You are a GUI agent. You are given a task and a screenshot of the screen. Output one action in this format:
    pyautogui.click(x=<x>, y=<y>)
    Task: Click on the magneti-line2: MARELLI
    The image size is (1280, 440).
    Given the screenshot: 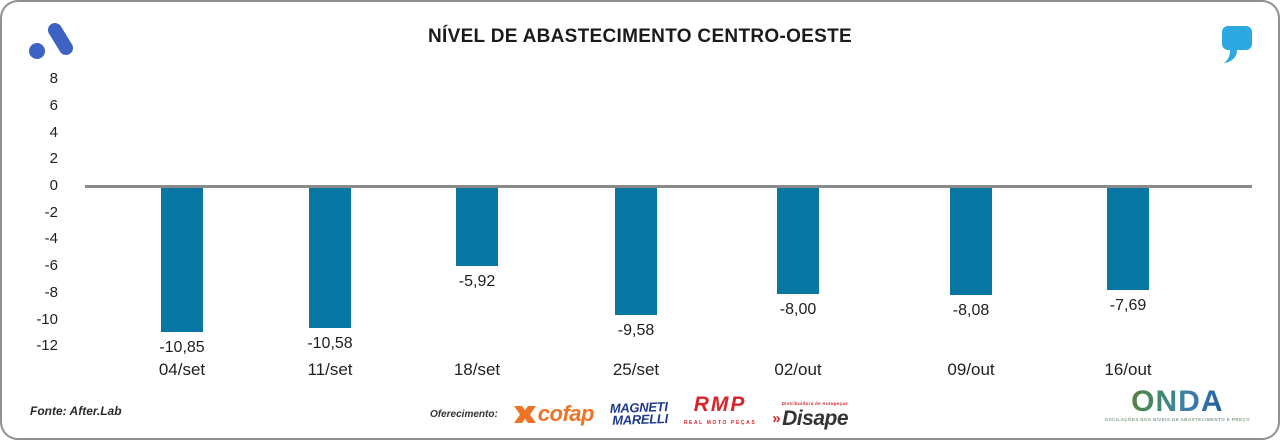 What is the action you would take?
    pyautogui.click(x=640, y=419)
    